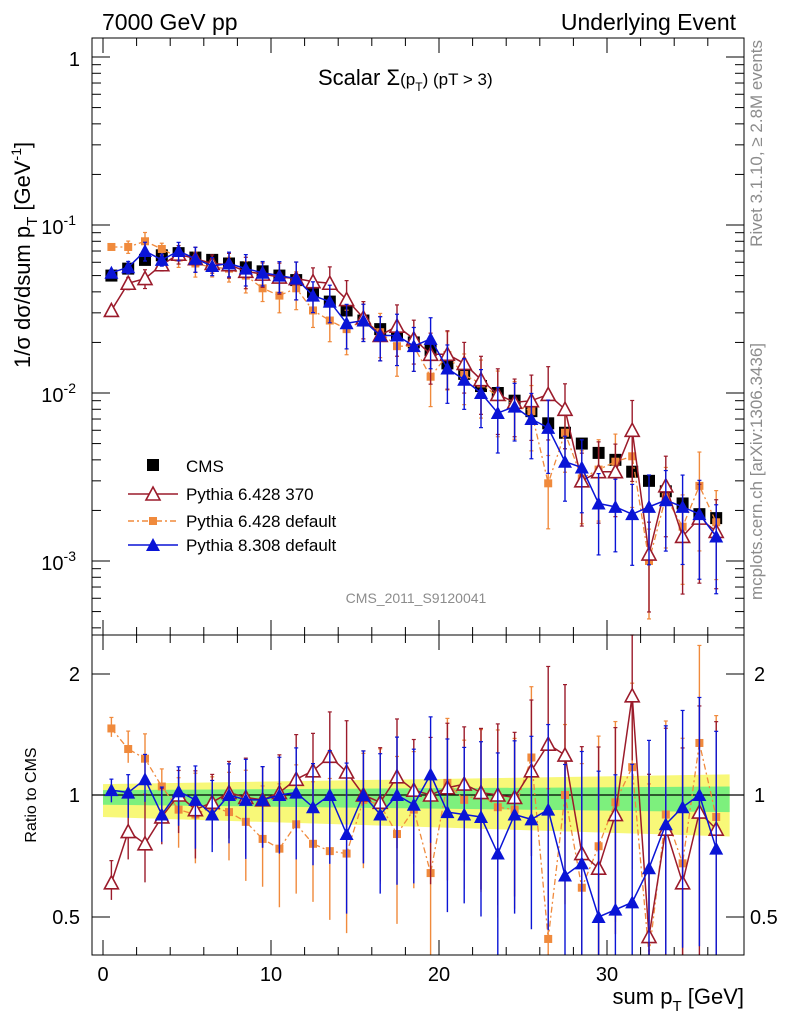  I want to click on ratio-ytick-1: 1, so click(74, 796).